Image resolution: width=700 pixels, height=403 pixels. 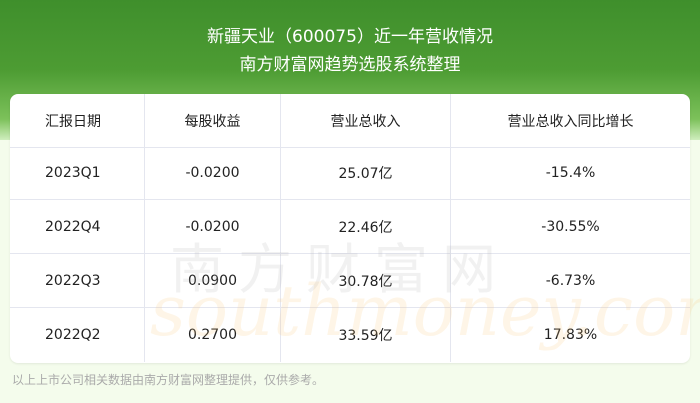 What do you see at coordinates (350, 65) in the screenshot?
I see `page-subtitle: 南方财富网趋势选股系统整理` at bounding box center [350, 65].